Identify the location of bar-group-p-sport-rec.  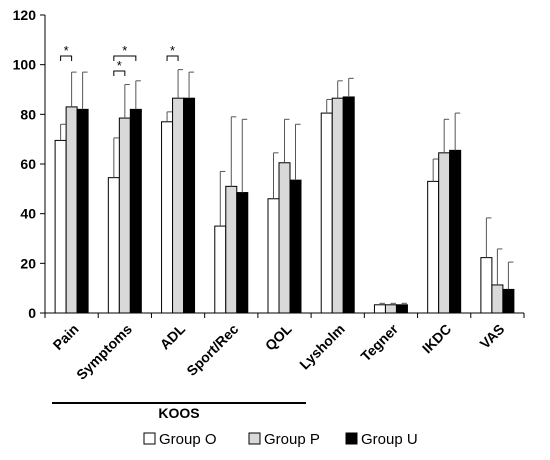
(231, 249).